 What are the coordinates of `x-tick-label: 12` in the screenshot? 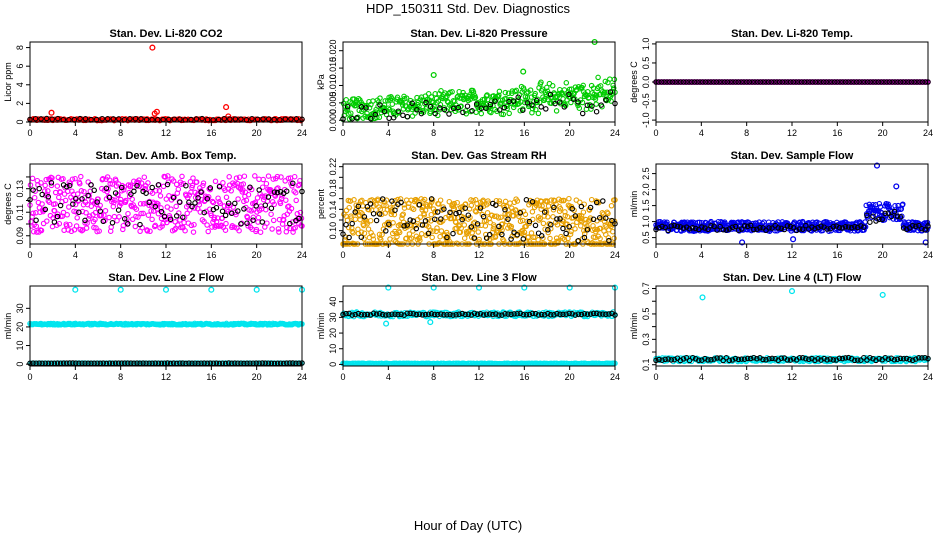 It's located at (166, 133).